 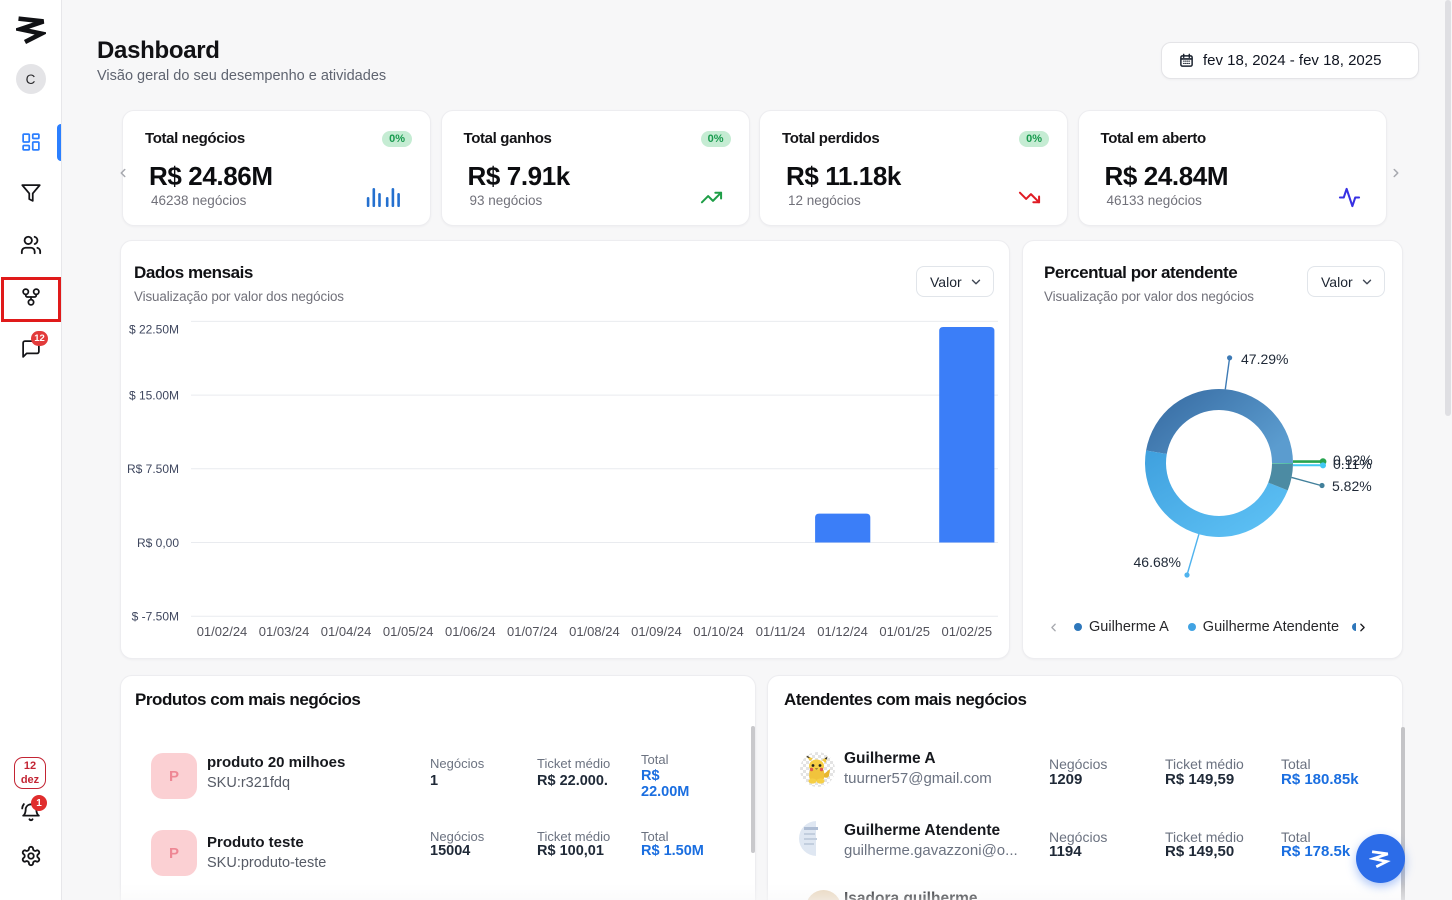 What do you see at coordinates (966, 631) in the screenshot?
I see `svg-text: 01/02/25` at bounding box center [966, 631].